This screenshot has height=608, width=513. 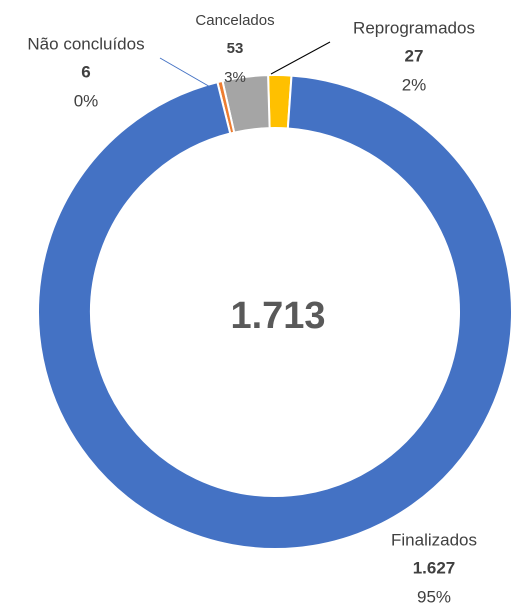 I want to click on value-label: 1.627, so click(x=434, y=567).